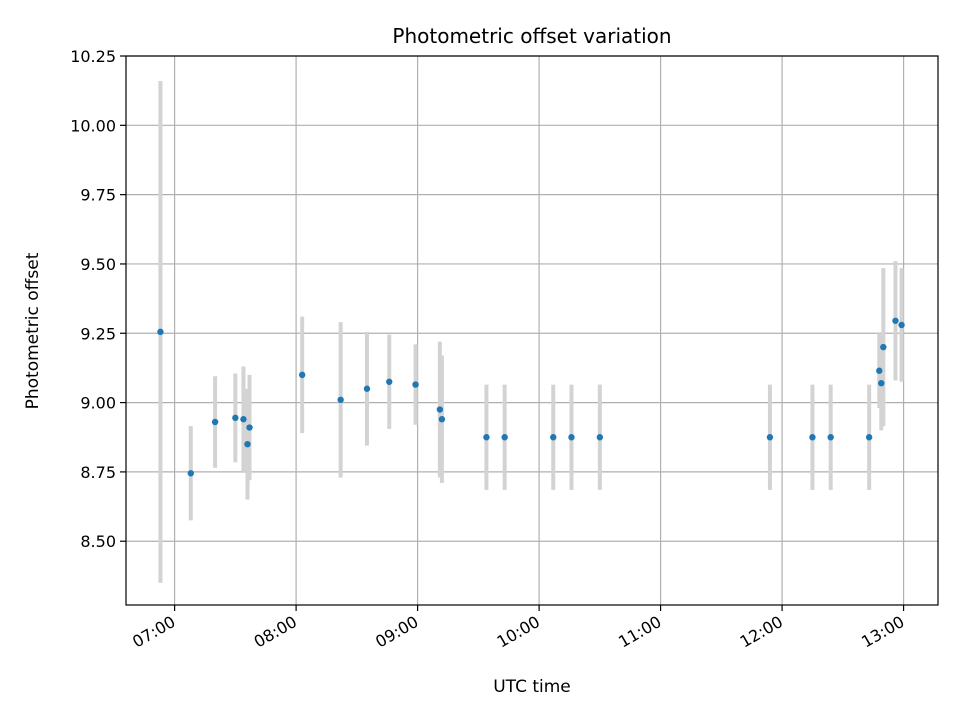 This screenshot has width=960, height=720. What do you see at coordinates (532, 687) in the screenshot?
I see `x-axis-label: UTC time` at bounding box center [532, 687].